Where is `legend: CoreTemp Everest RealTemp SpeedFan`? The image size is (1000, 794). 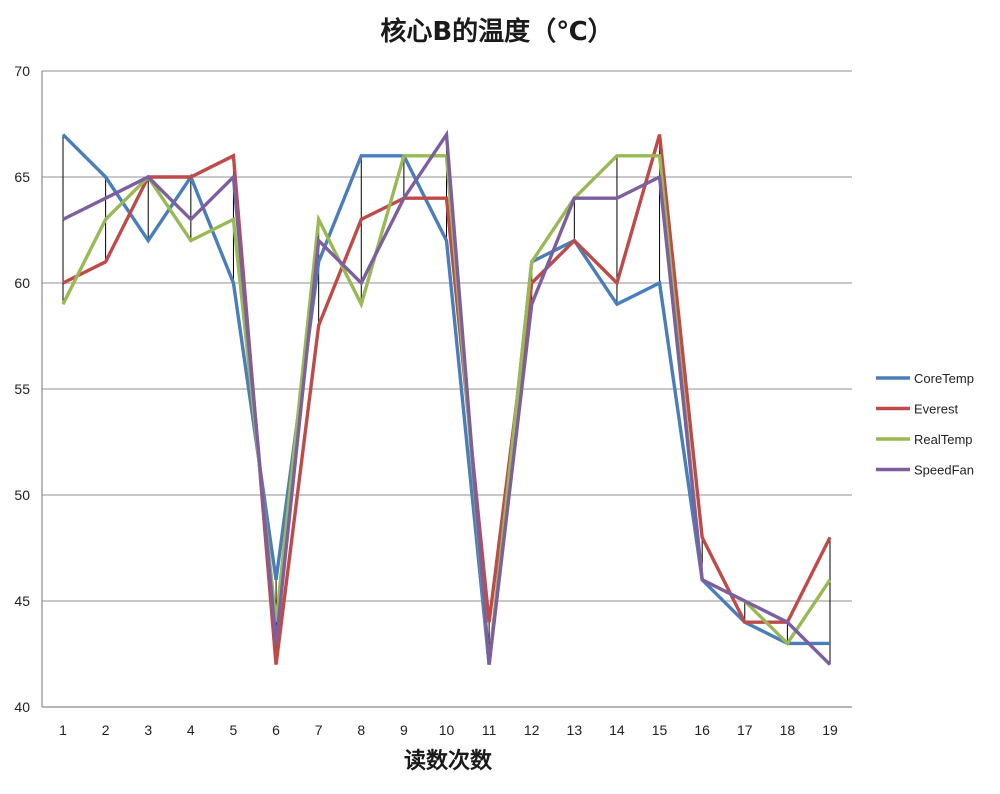 legend: CoreTemp Everest RealTemp SpeedFan is located at coordinates (925, 424).